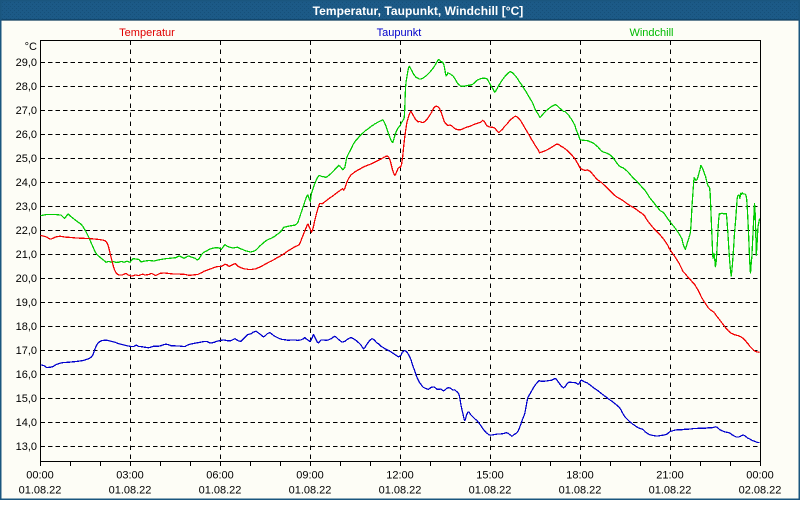  Describe the element at coordinates (400, 476) in the screenshot. I see `svg-text: 12:00` at that location.